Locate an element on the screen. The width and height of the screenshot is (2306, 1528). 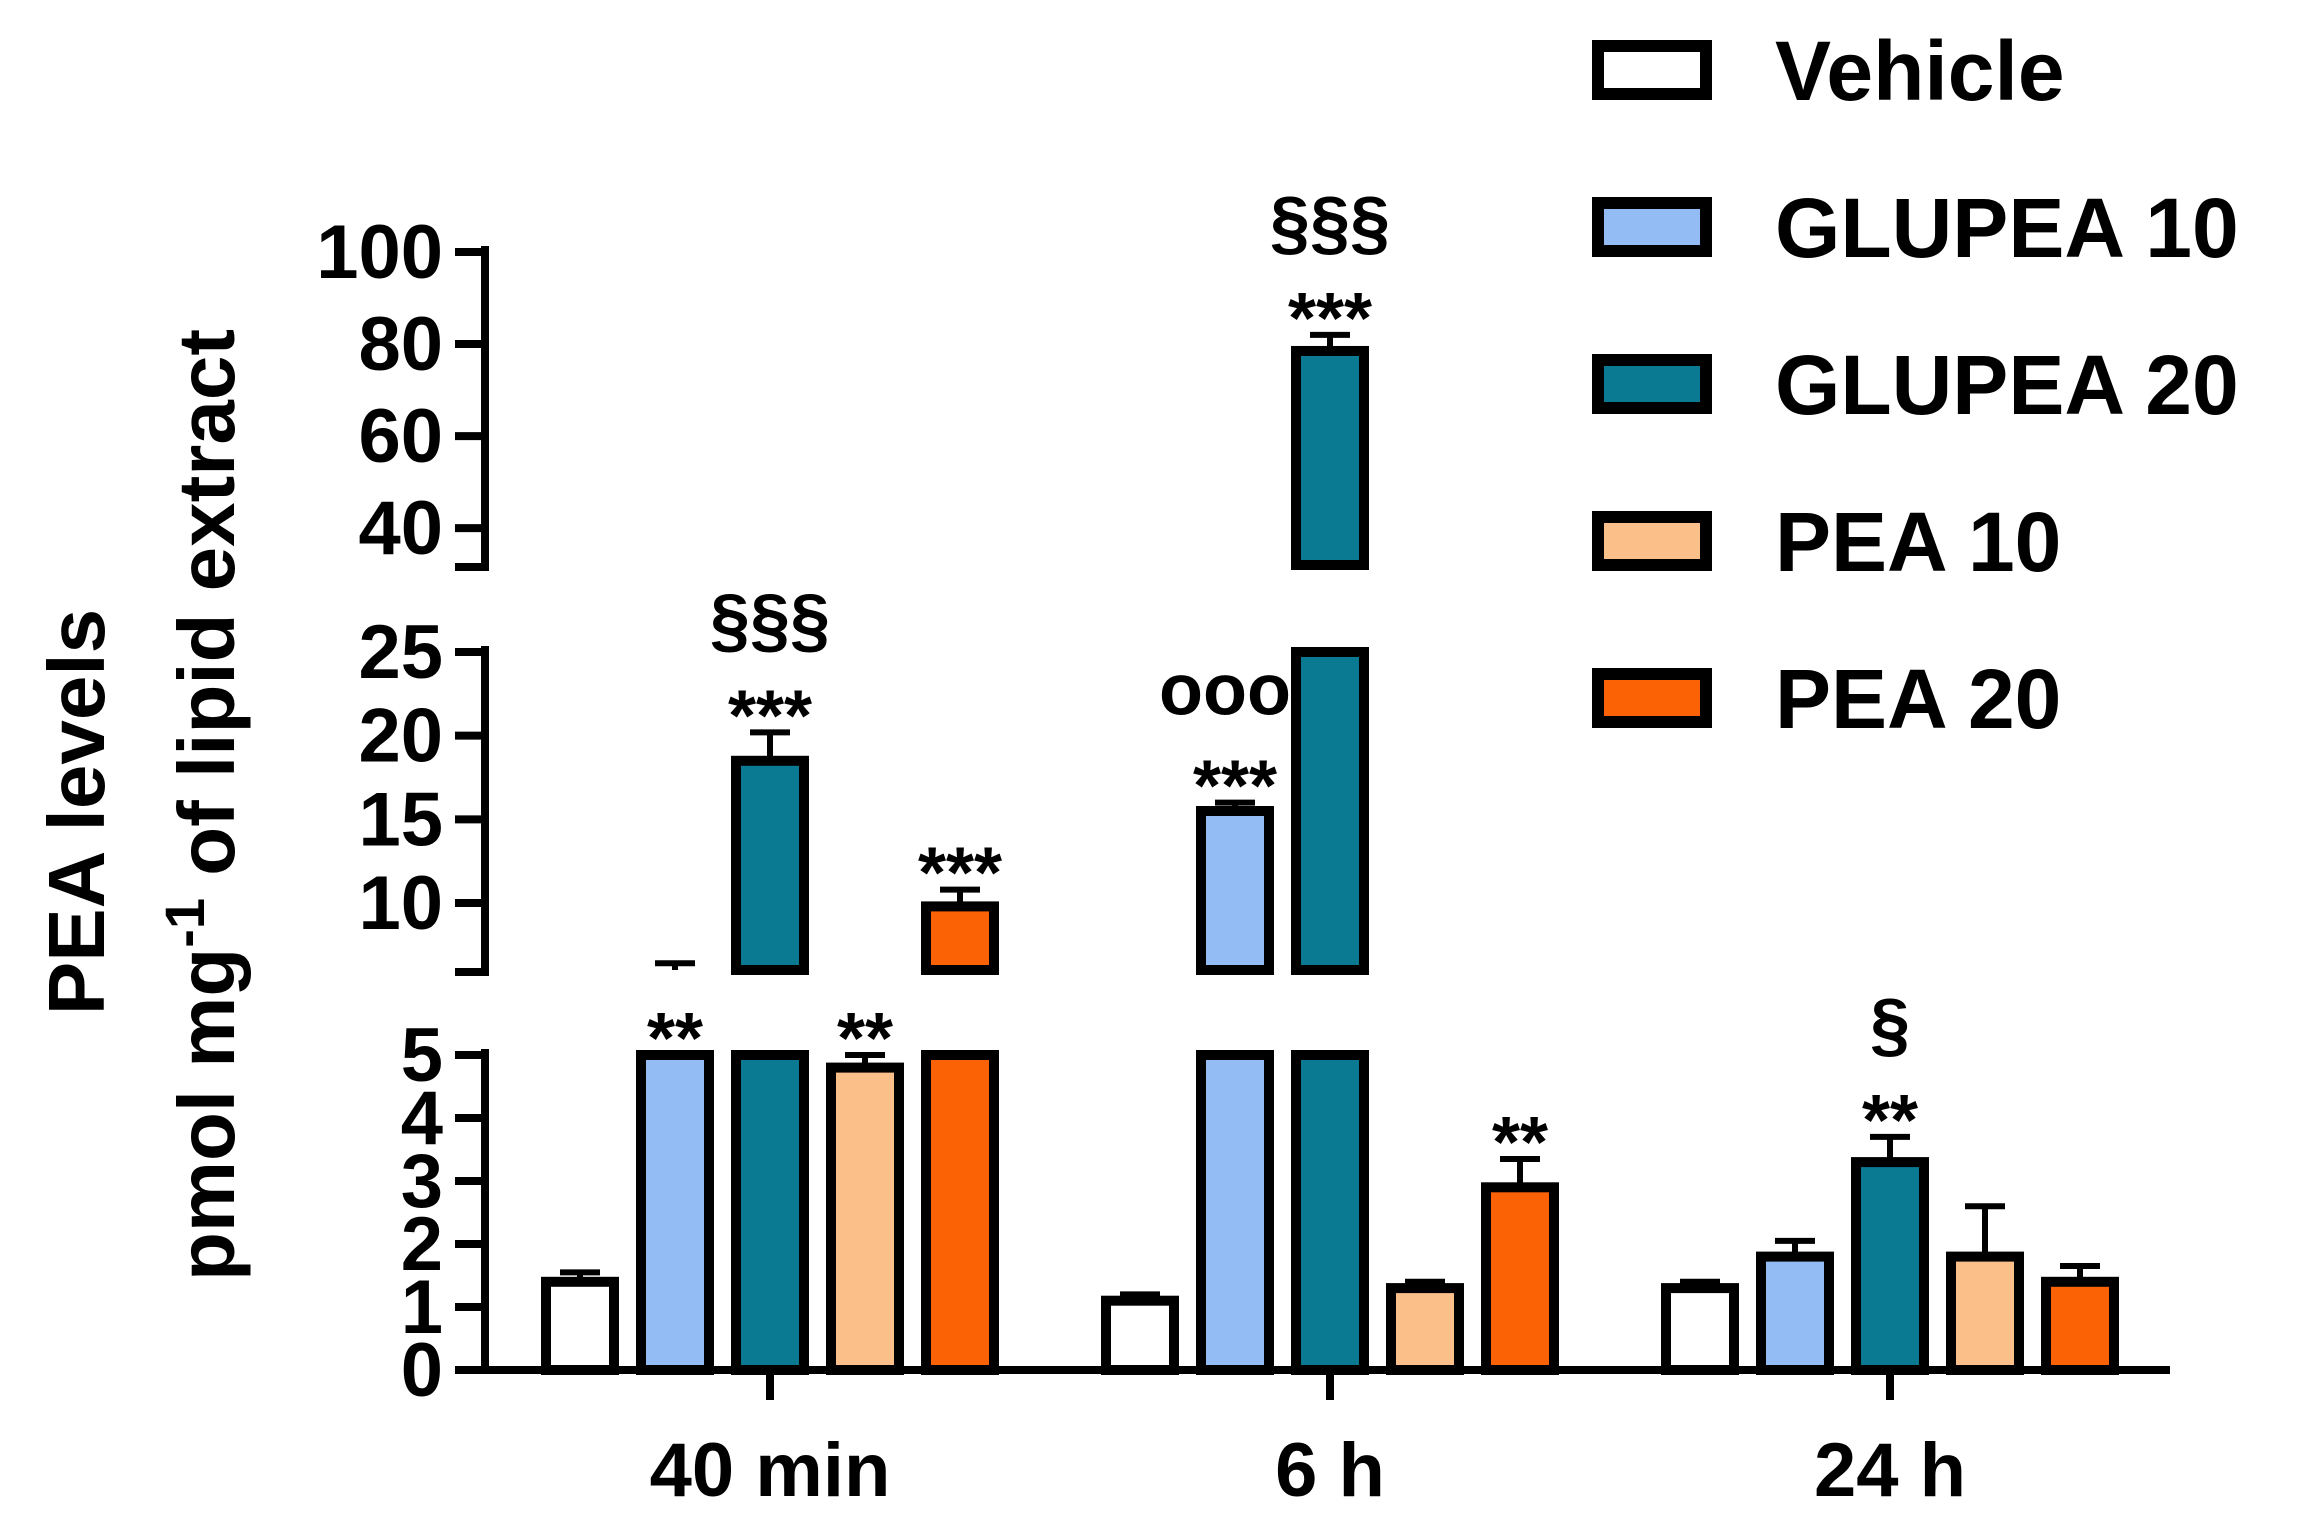
legend-label: GLUPEA 20 is located at coordinates (2007, 385).